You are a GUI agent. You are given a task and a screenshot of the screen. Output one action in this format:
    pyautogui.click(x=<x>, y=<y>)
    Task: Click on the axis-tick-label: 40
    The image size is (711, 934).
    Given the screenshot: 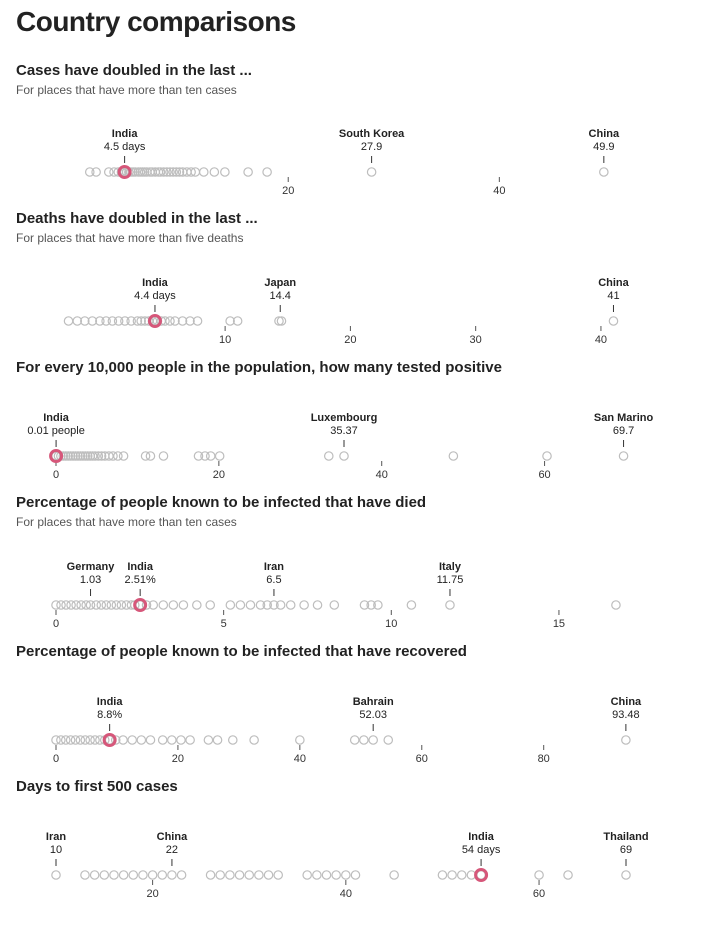 What is the action you would take?
    pyautogui.click(x=499, y=191)
    